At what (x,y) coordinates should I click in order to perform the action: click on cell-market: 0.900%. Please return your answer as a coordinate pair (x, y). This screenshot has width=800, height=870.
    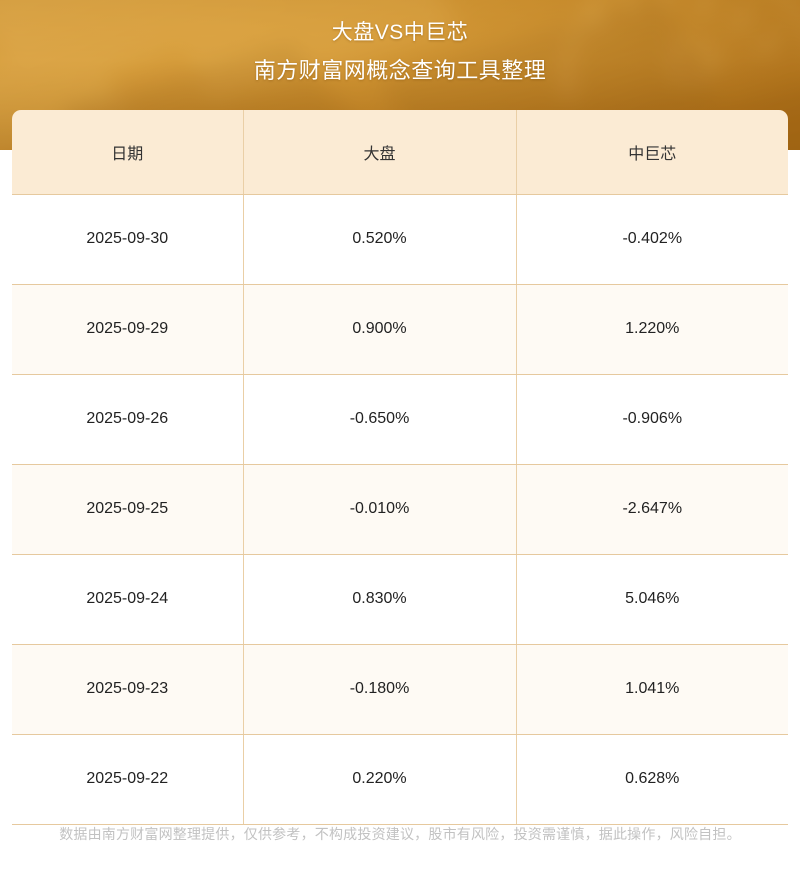
    Looking at the image, I should click on (380, 329).